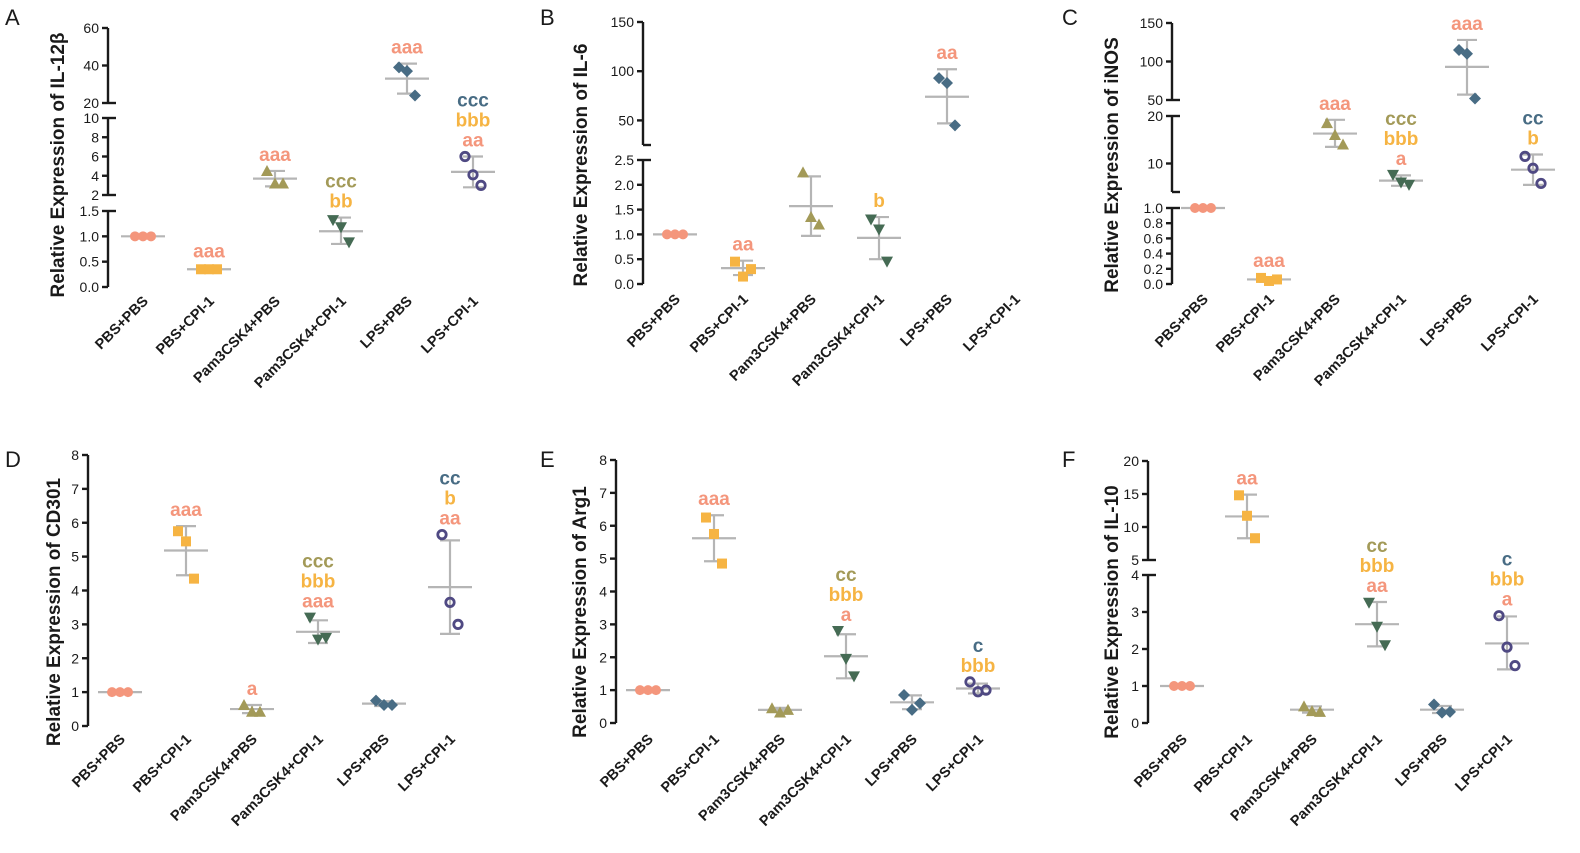 This screenshot has width=1580, height=853. I want to click on series-pam3csk4-pbs, so click(811, 201).